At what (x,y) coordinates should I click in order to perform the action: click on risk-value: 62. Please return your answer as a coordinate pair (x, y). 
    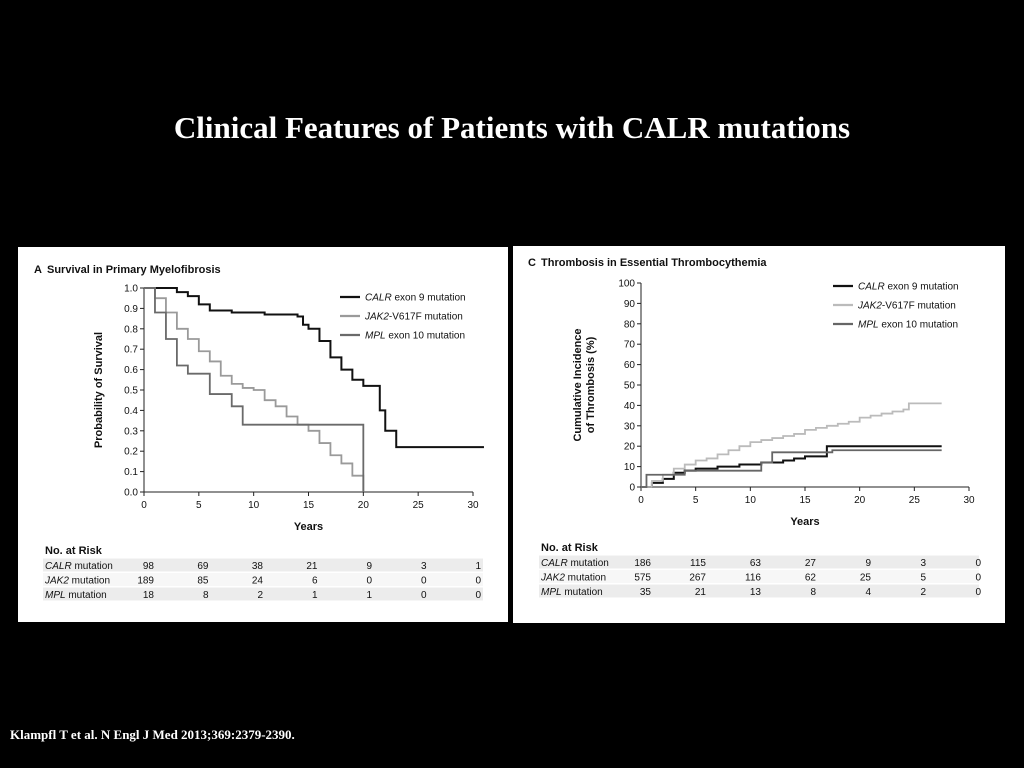
    Looking at the image, I should click on (811, 578).